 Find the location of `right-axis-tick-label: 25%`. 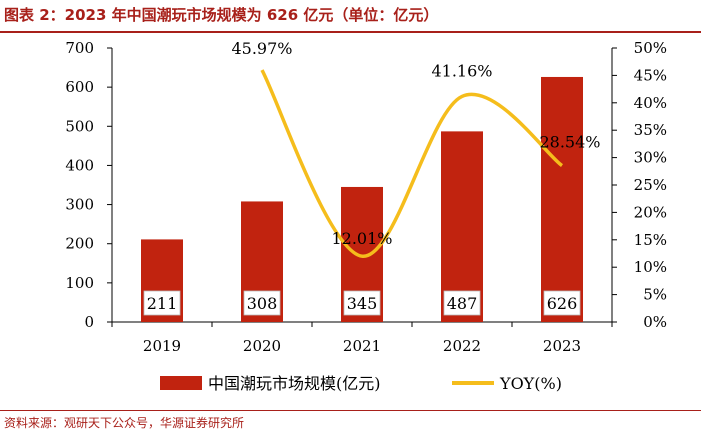

right-axis-tick-label: 25% is located at coordinates (650, 185).